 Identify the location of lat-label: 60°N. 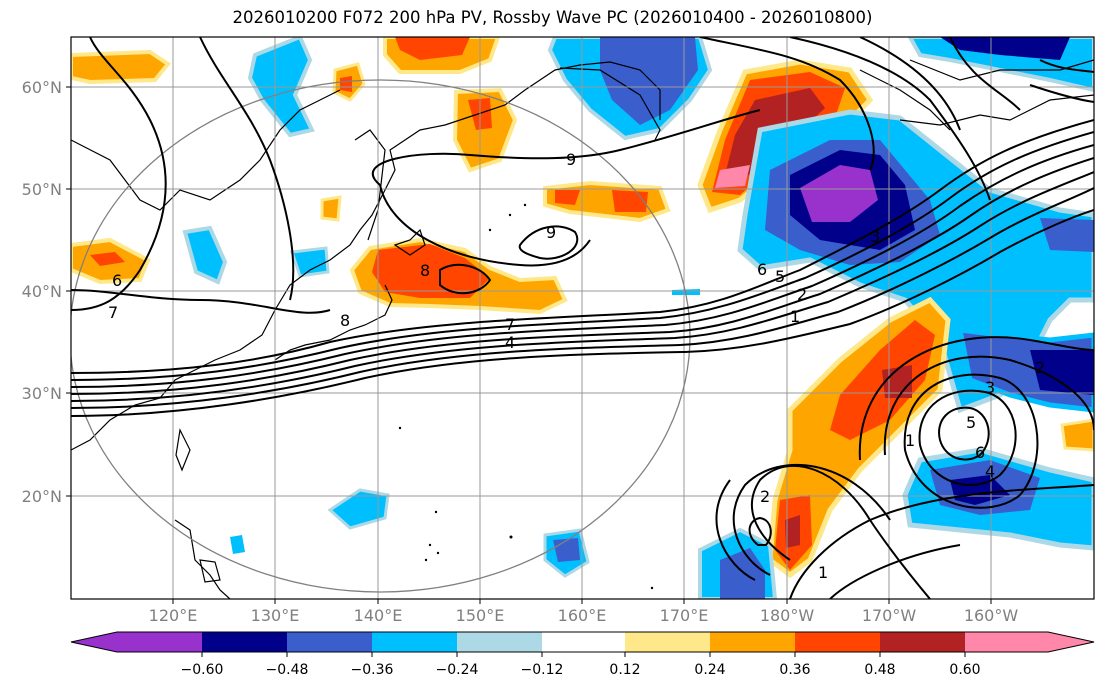
(41, 87).